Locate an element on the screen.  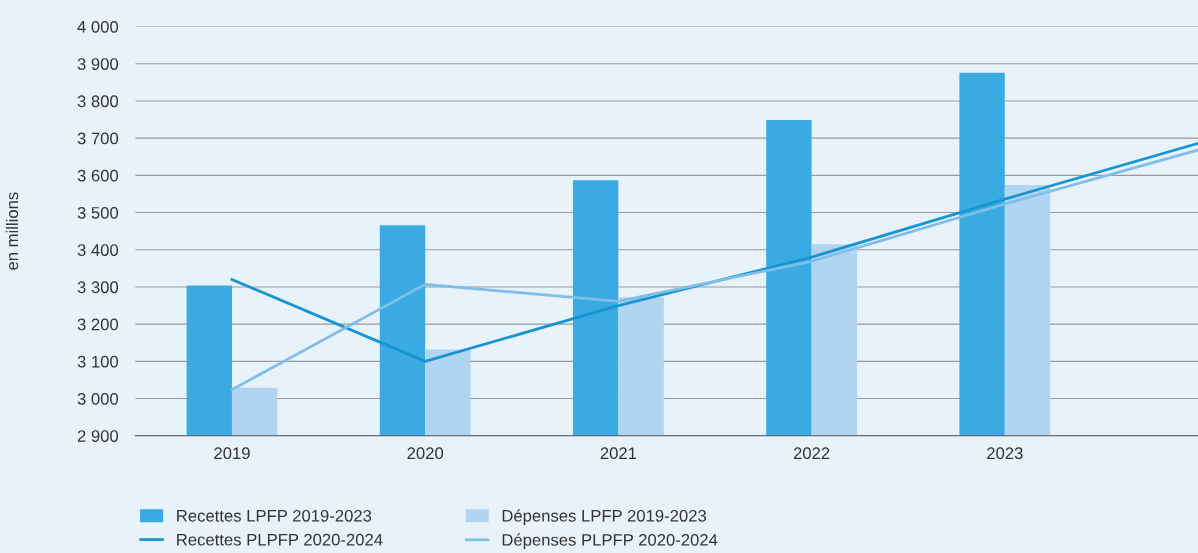
y-tick-label: 3 900 is located at coordinates (98, 64).